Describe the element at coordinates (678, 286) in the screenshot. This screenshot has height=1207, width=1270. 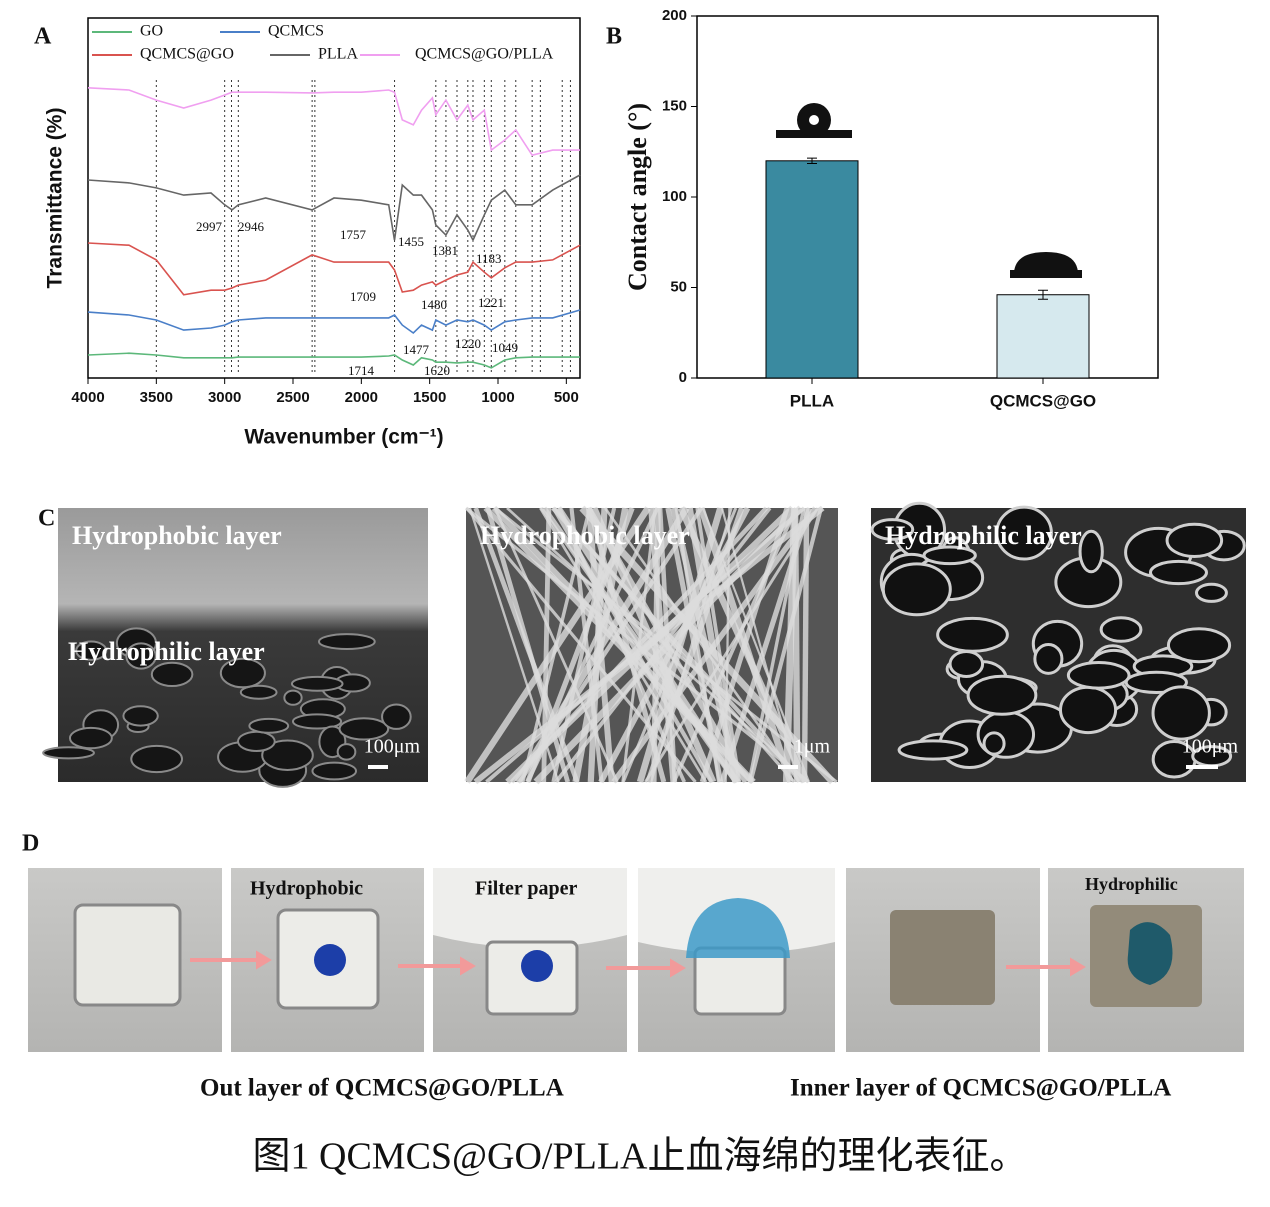
I see `y-tick-label: 50` at that location.